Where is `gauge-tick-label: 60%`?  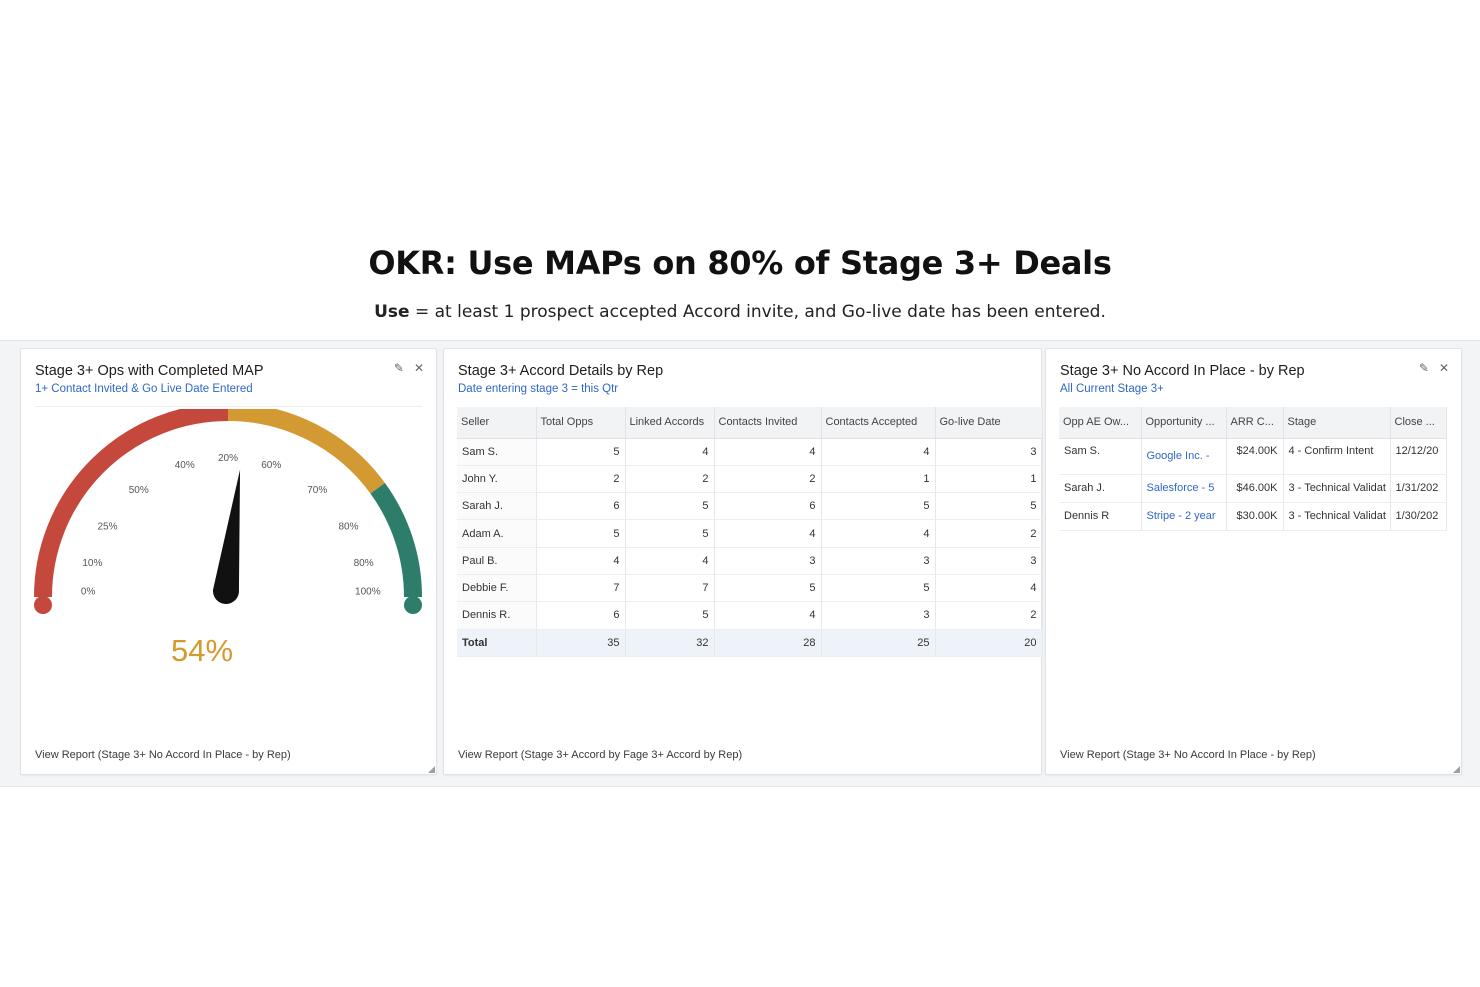 gauge-tick-label: 60% is located at coordinates (271, 465).